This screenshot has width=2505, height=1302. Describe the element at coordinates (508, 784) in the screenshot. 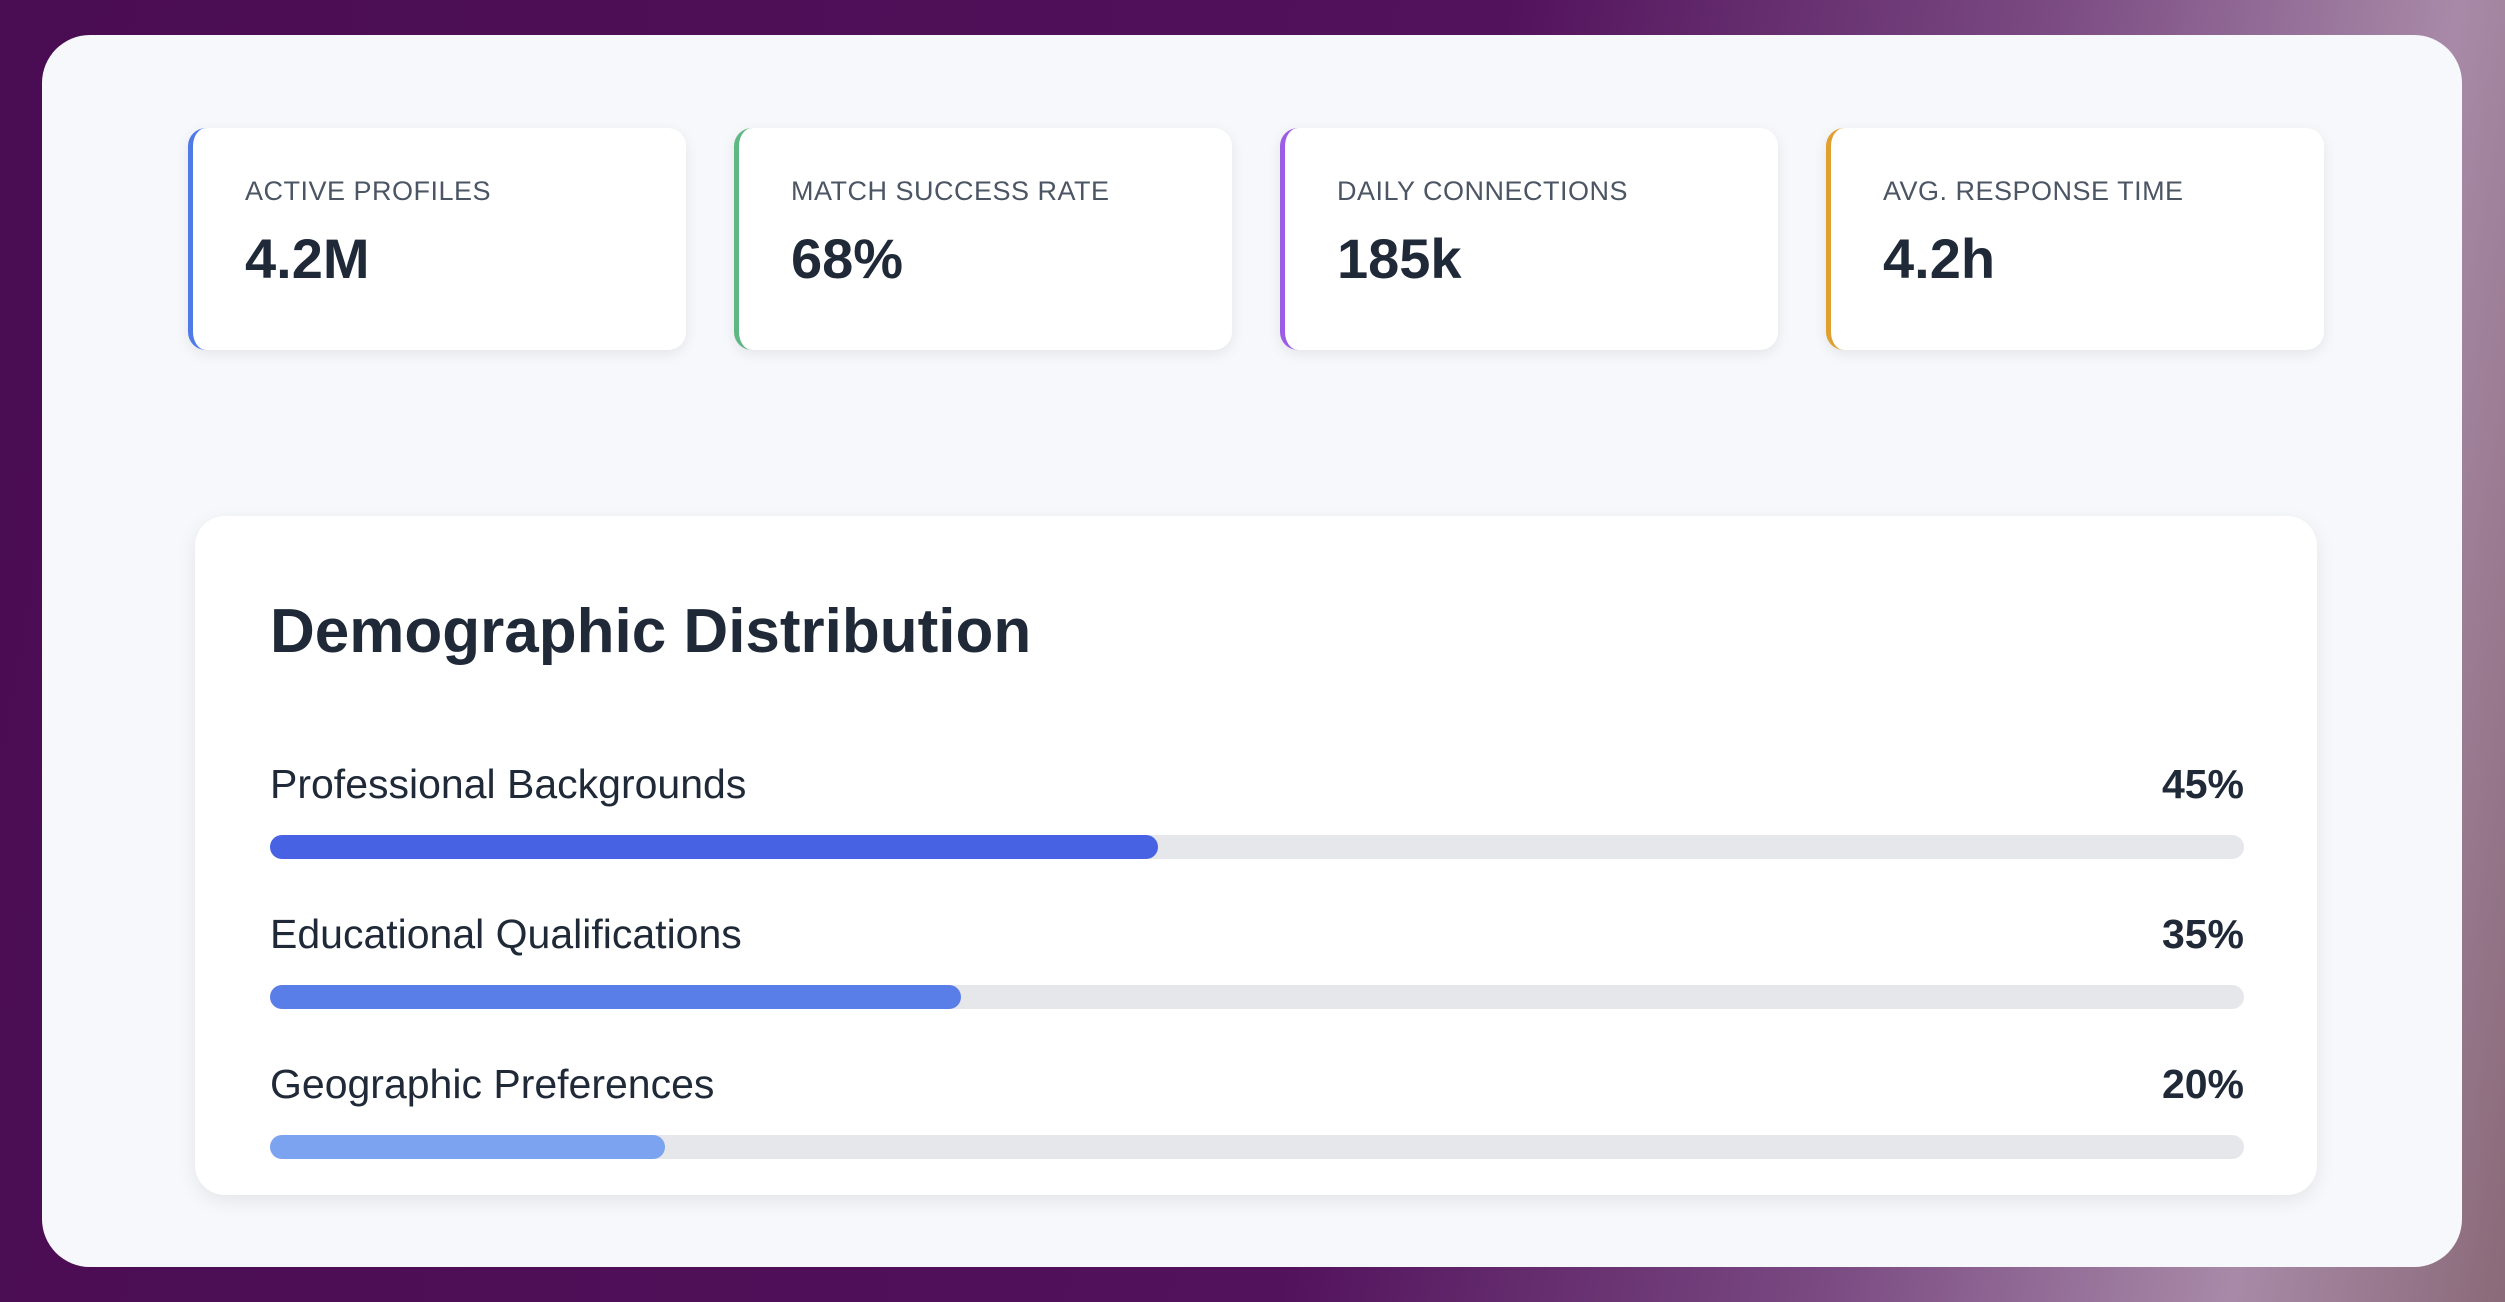

I see `row-label: Professional Backgrounds` at that location.